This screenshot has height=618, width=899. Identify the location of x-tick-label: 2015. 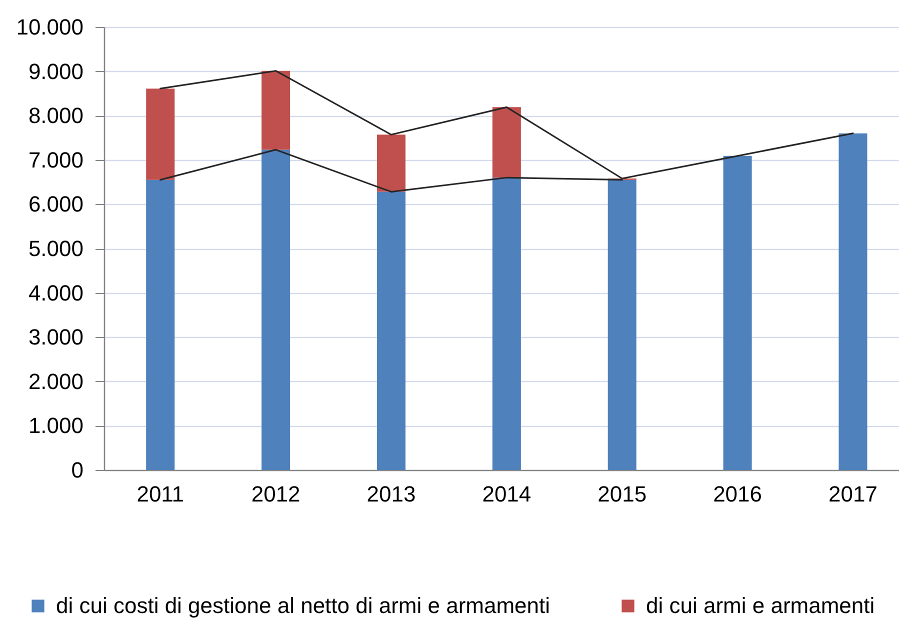
(622, 494).